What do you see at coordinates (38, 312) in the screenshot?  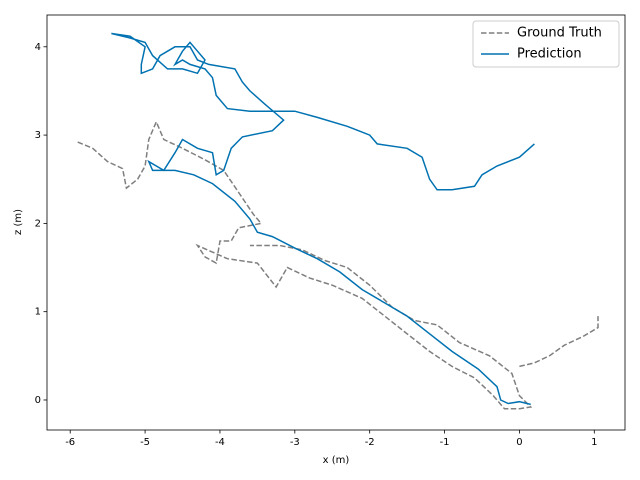 I see `y-tick-label: 1` at bounding box center [38, 312].